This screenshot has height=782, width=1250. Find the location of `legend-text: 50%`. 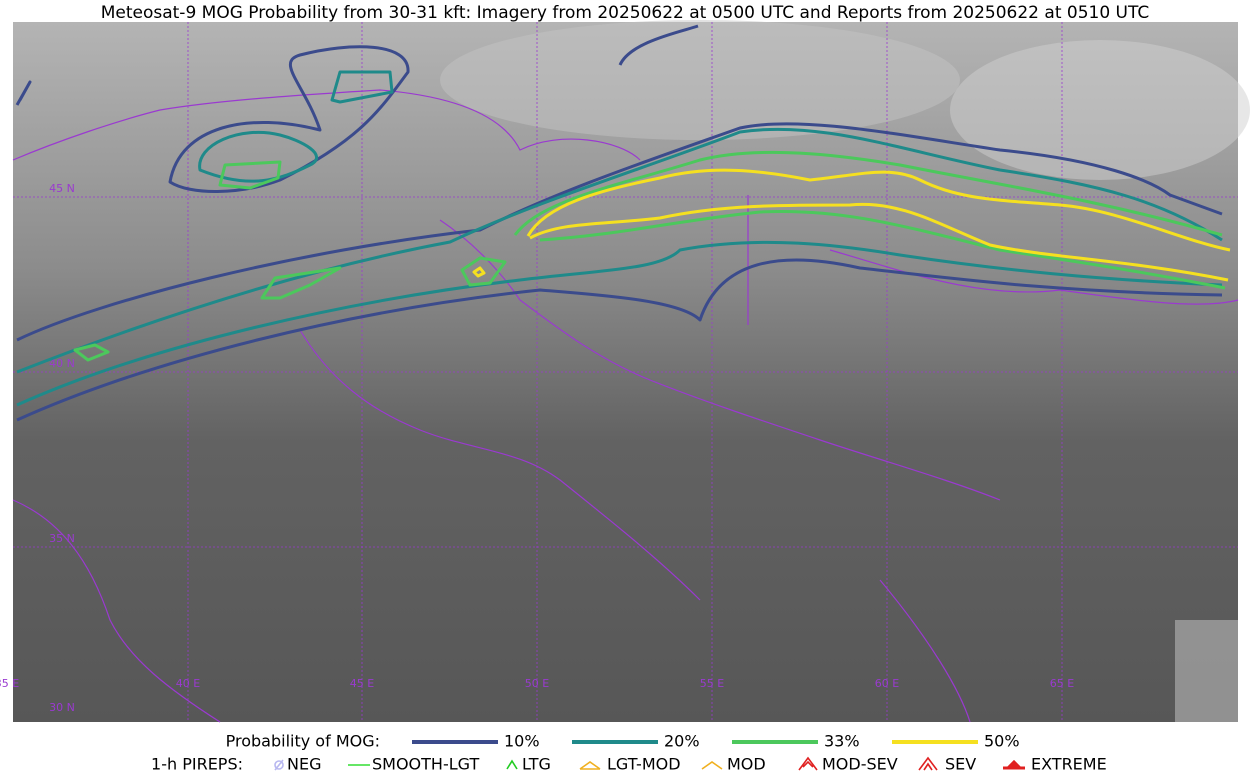

legend-text: 50% is located at coordinates (1002, 741).